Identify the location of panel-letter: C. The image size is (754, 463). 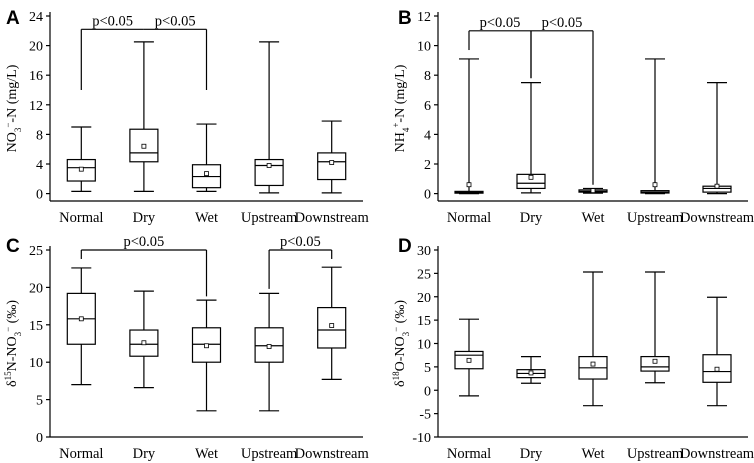
(13, 246).